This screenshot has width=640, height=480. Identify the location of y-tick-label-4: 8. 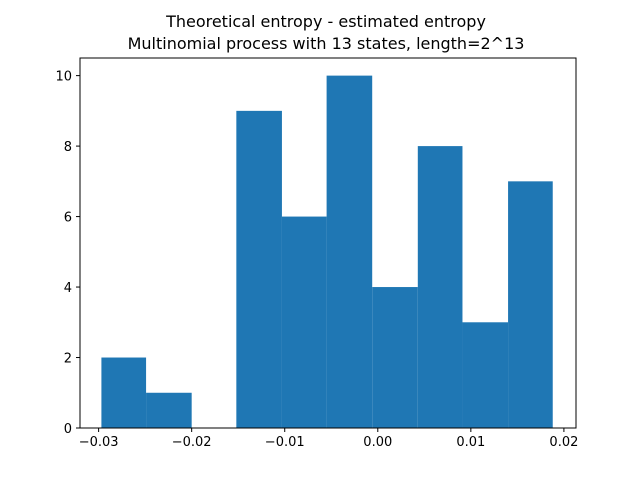
(68, 147).